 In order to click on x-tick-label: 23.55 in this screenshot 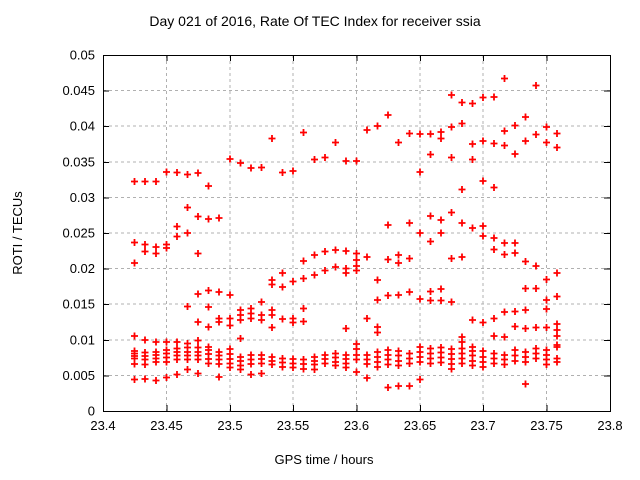, I will do `click(293, 425)`.